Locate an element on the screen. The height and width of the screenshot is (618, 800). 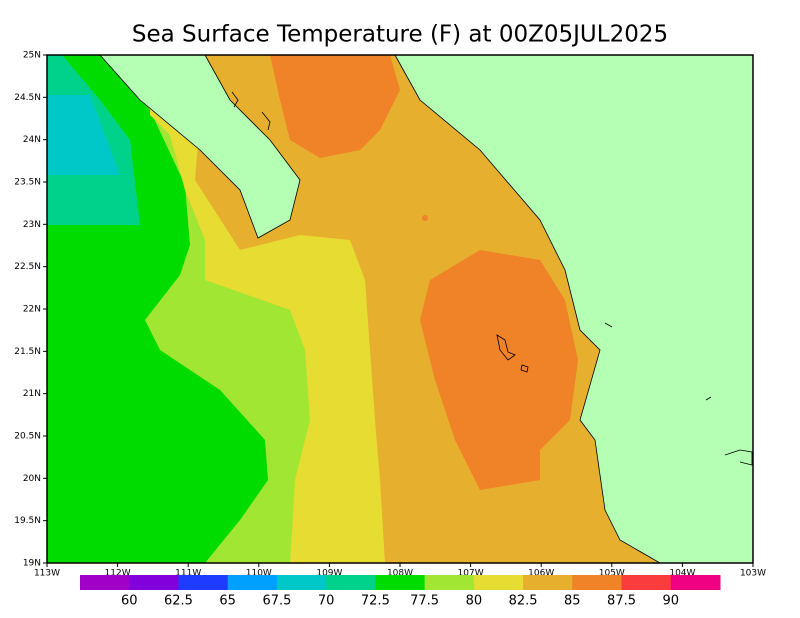
lat-label: 20.5N is located at coordinates (27, 437).